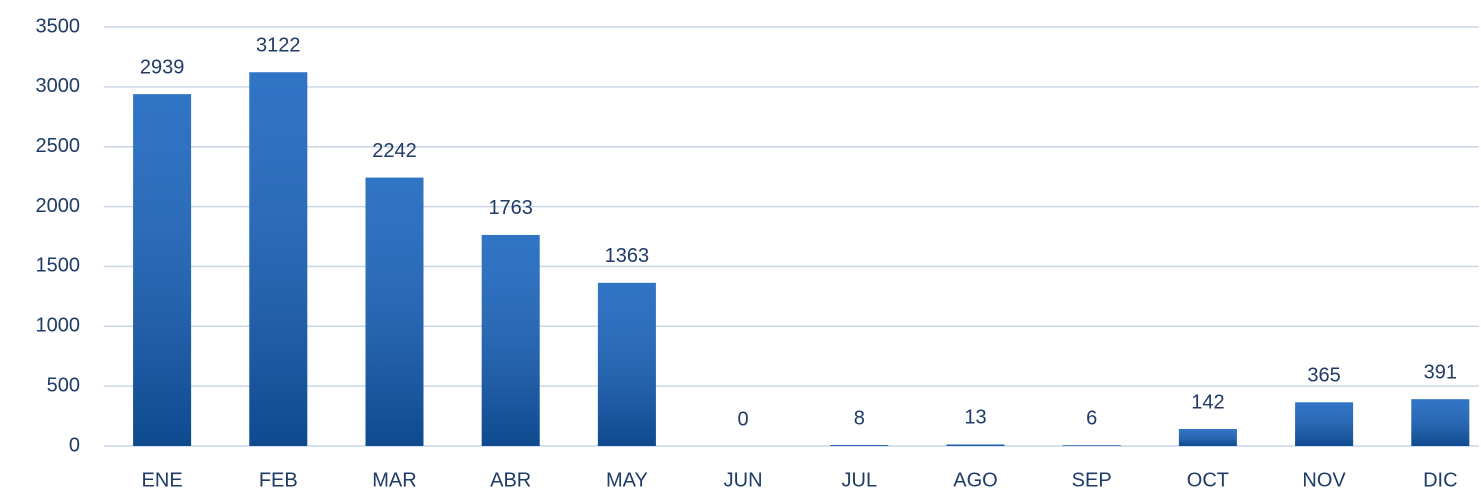 The height and width of the screenshot is (495, 1481). Describe the element at coordinates (510, 480) in the screenshot. I see `x-tick-label: ABR` at that location.